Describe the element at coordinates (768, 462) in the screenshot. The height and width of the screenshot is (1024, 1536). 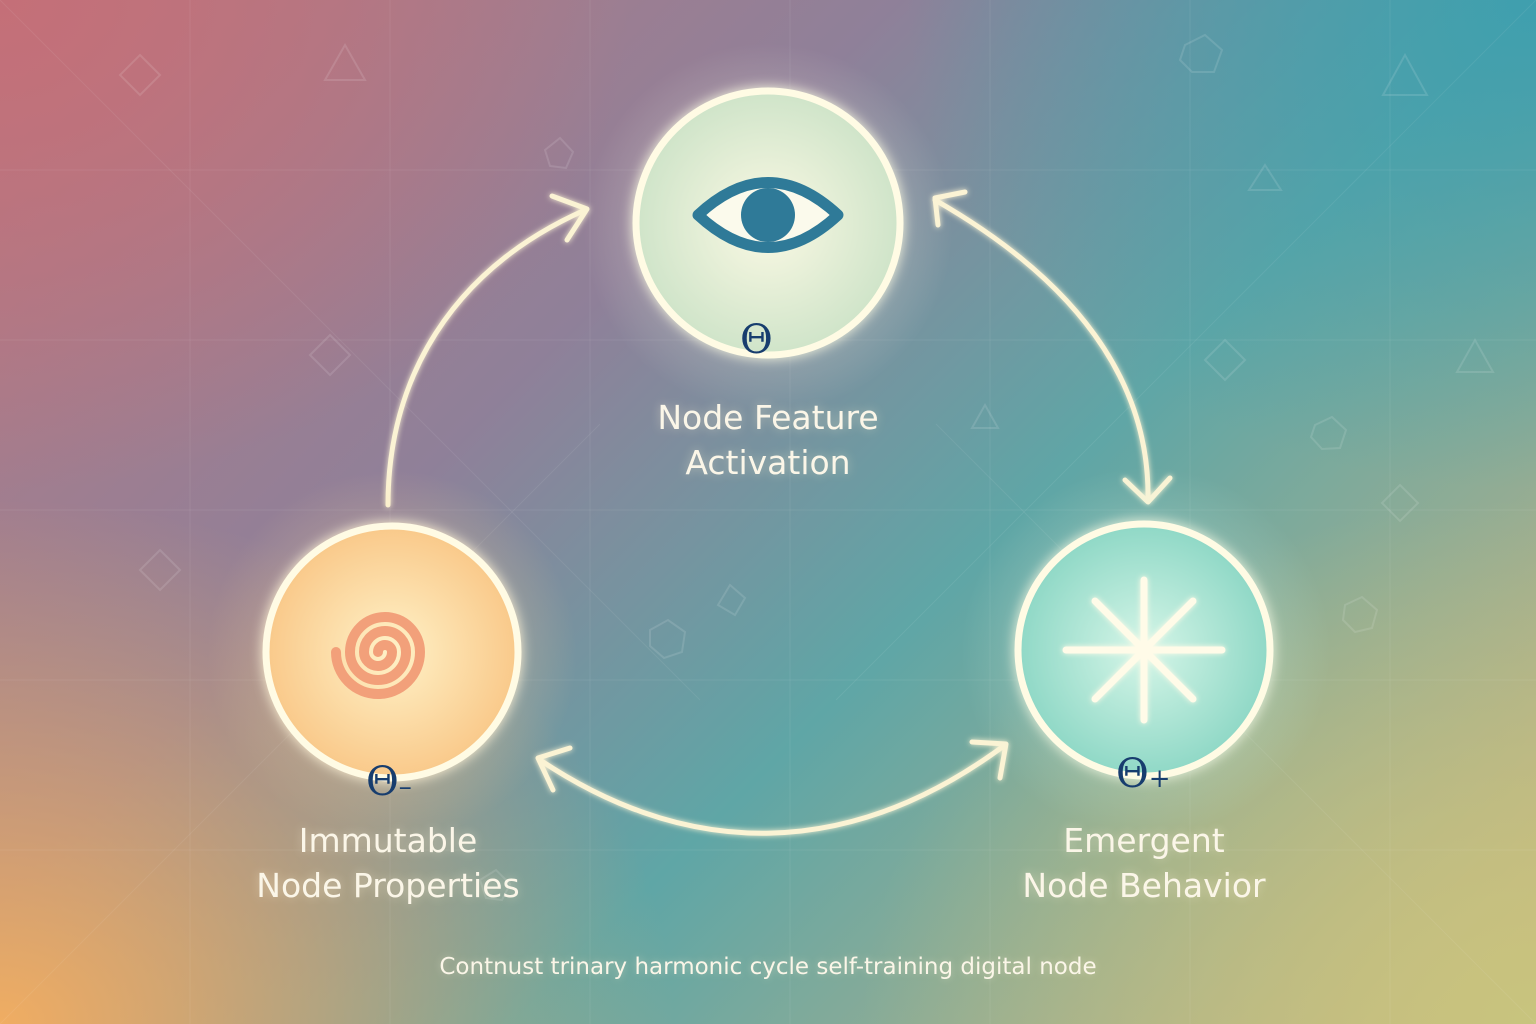
I see `node-activation-label-line2: Activation` at that location.